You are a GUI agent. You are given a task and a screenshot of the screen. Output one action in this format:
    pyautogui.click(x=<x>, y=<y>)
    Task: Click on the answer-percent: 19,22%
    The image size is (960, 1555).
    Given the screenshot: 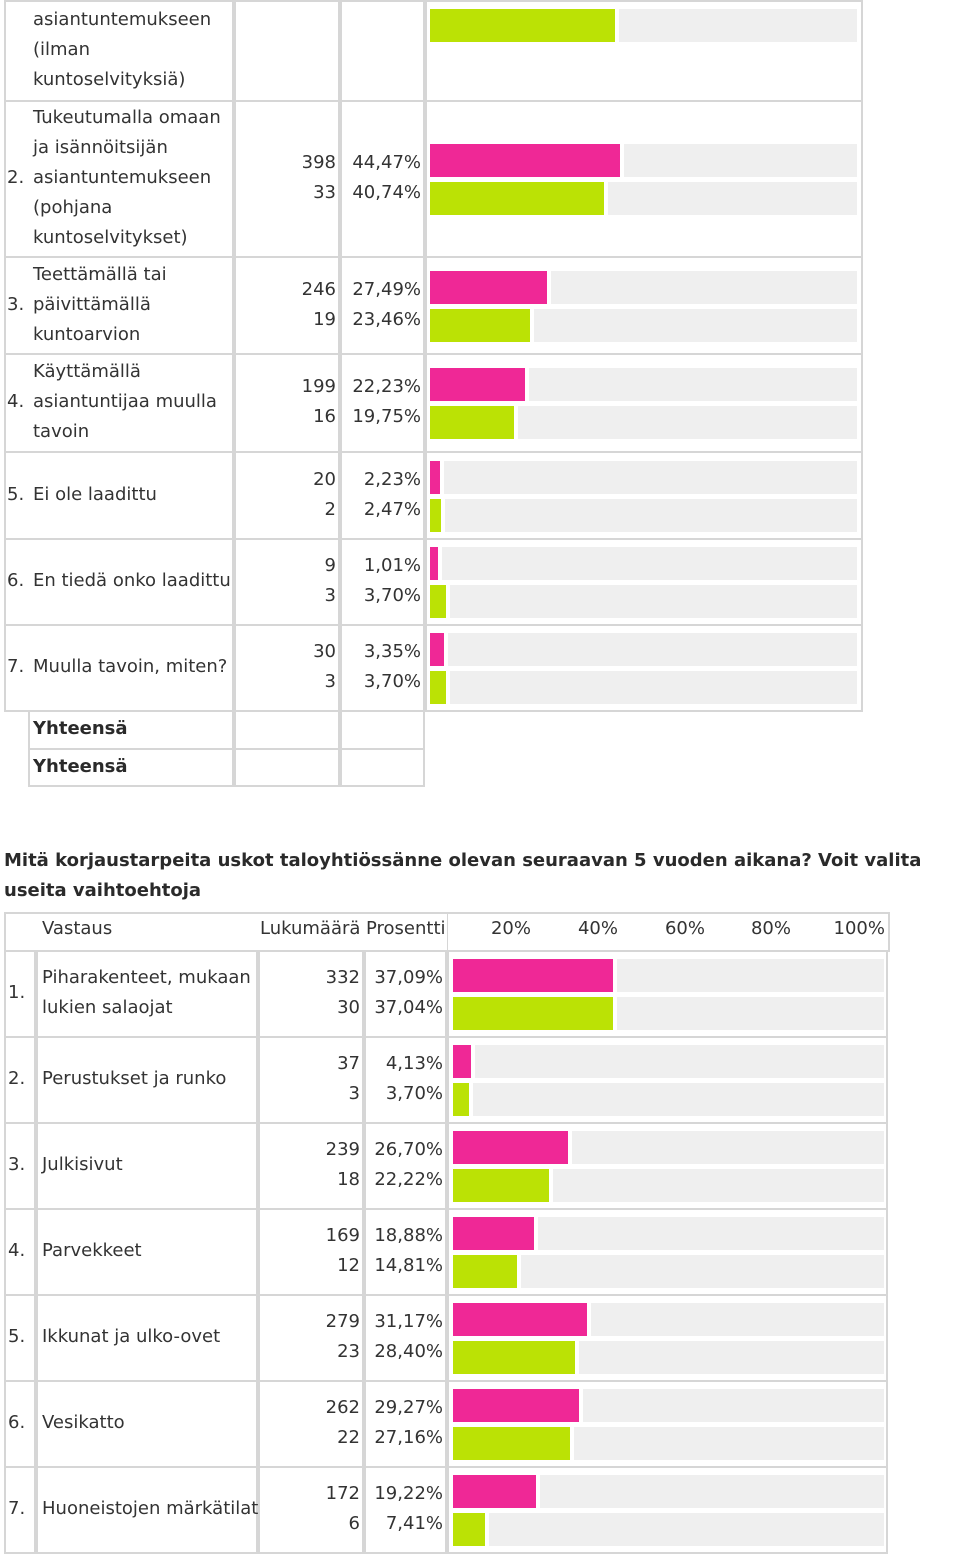 What is the action you would take?
    pyautogui.click(x=408, y=1493)
    